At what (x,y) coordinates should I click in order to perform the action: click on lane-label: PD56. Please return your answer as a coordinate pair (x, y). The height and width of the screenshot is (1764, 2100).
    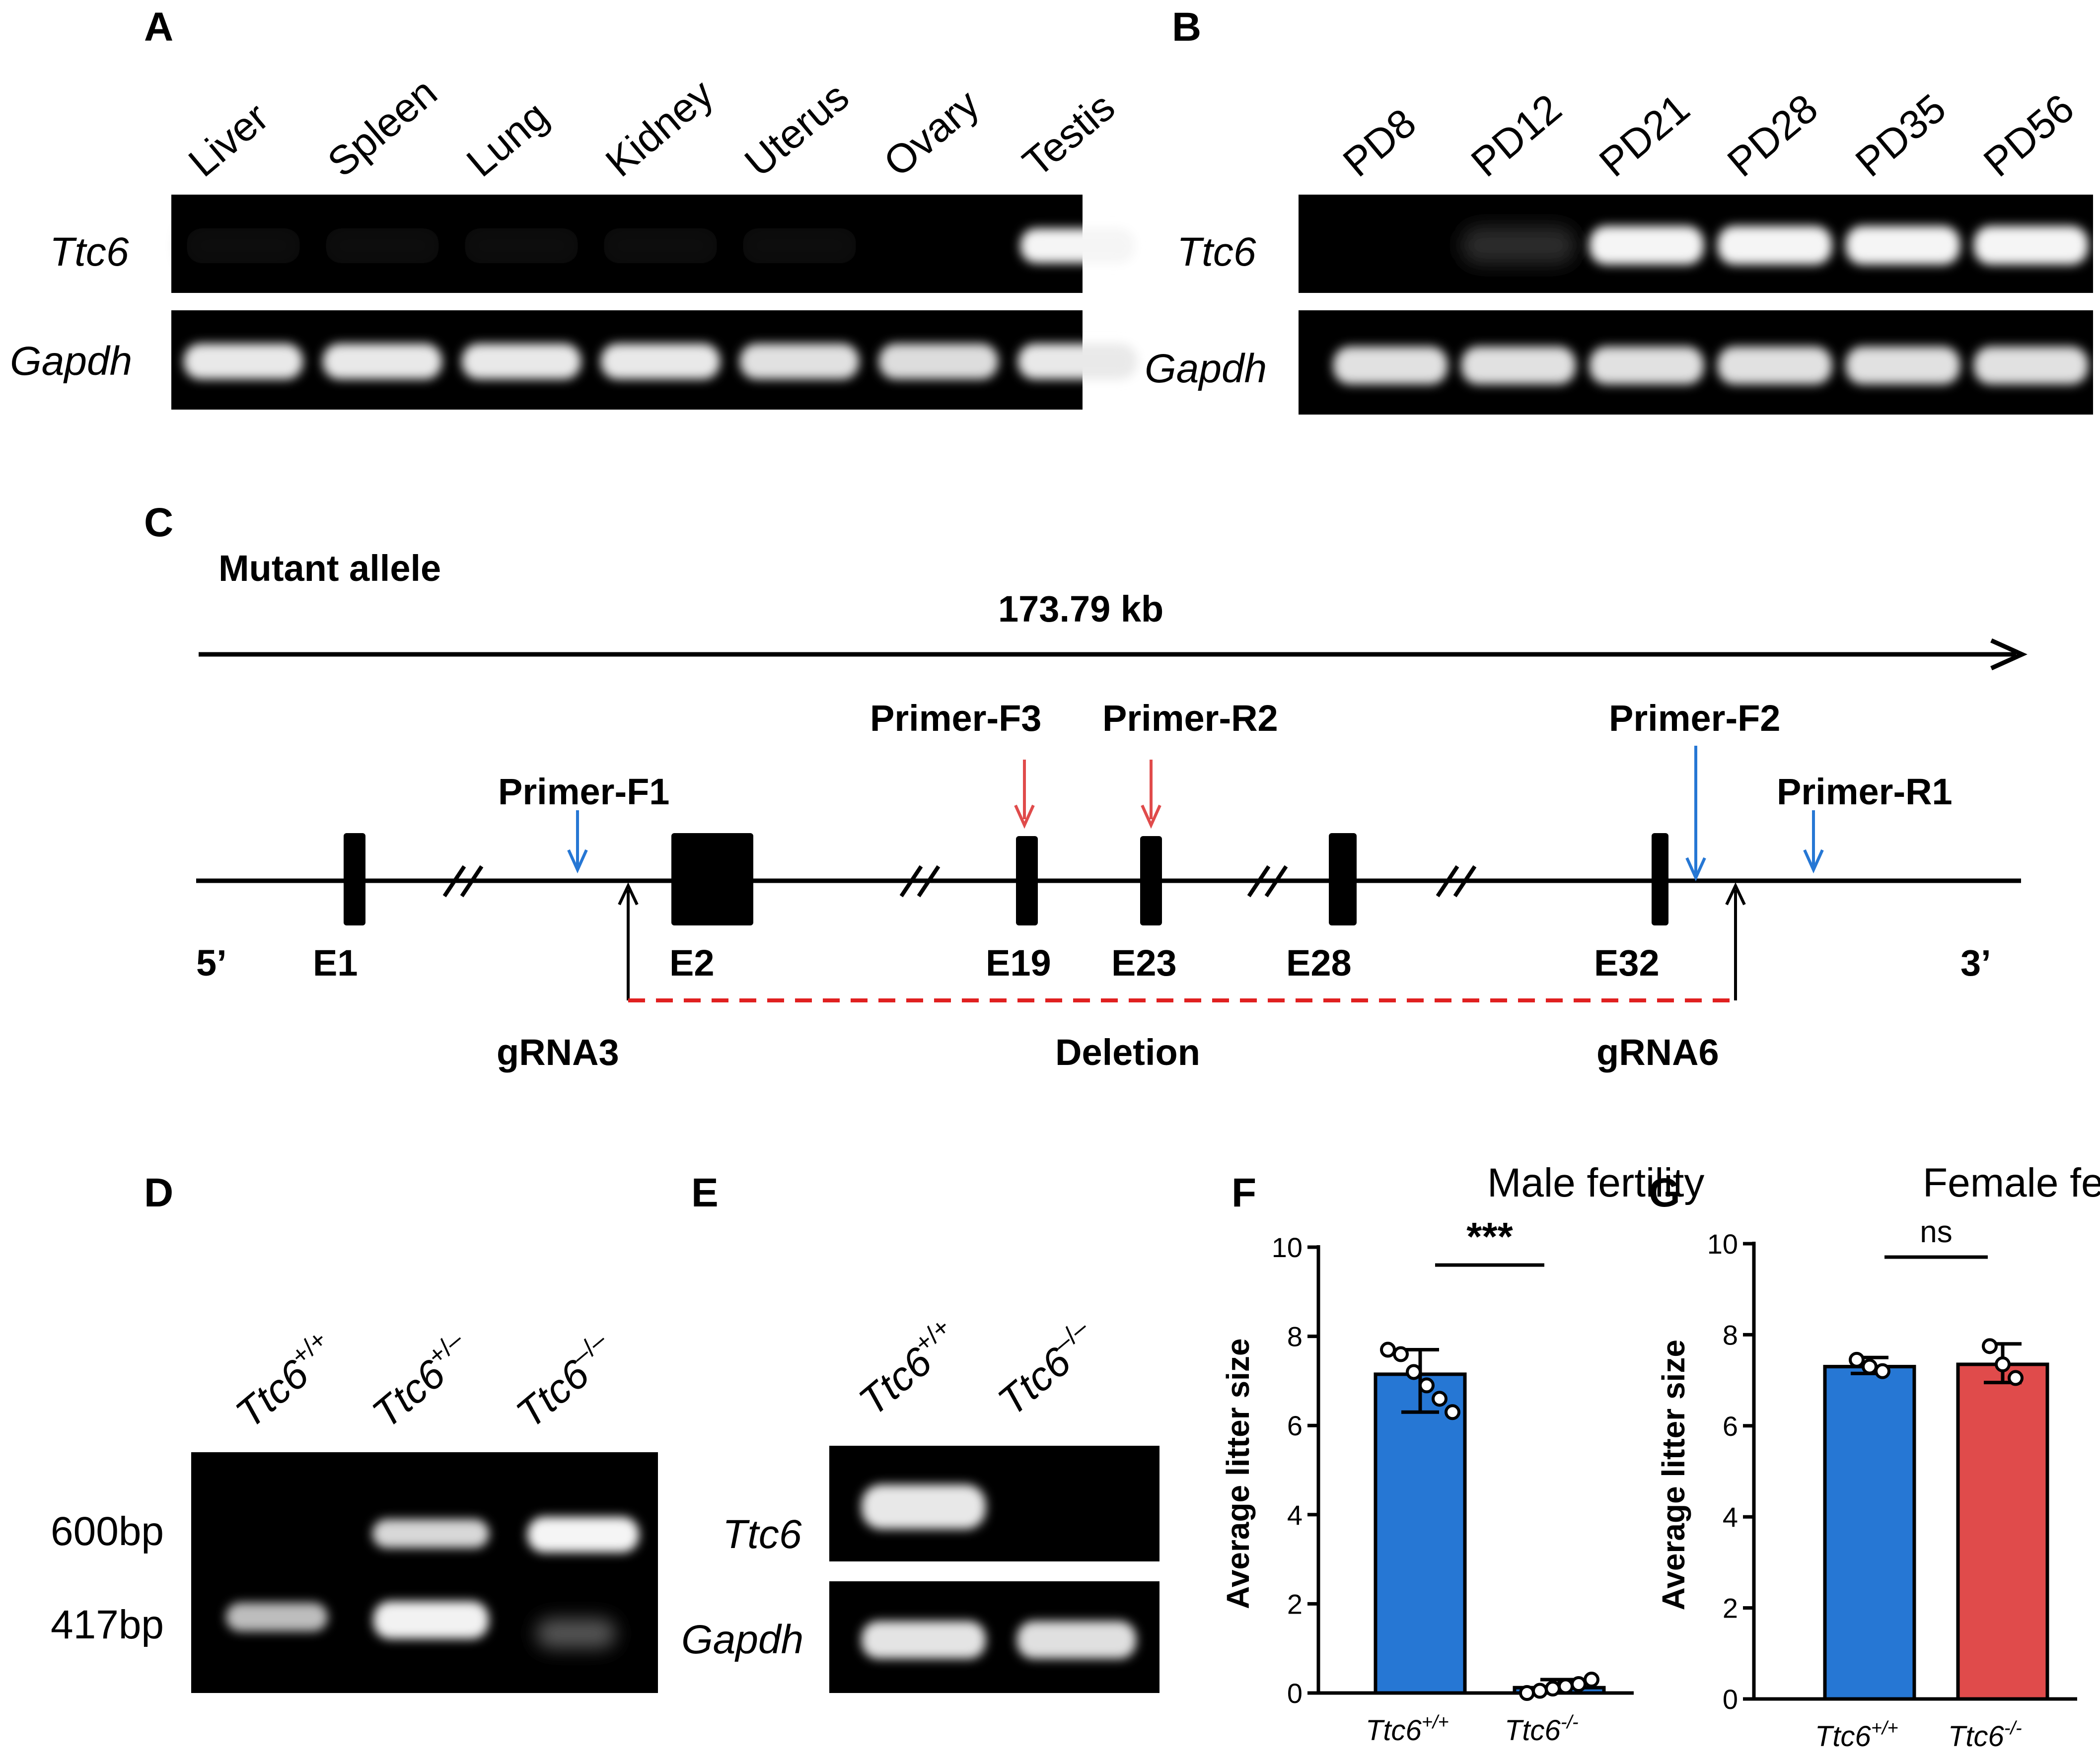
    Looking at the image, I should click on (2029, 135).